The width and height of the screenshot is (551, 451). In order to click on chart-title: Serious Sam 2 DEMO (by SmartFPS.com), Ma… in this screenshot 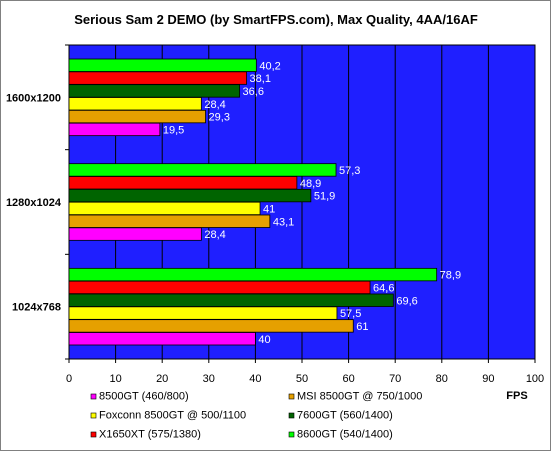, I will do `click(276, 19)`.